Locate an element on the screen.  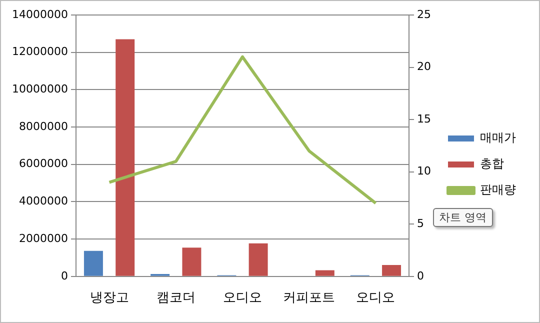
y2-tick-label: 10 is located at coordinates (424, 171).